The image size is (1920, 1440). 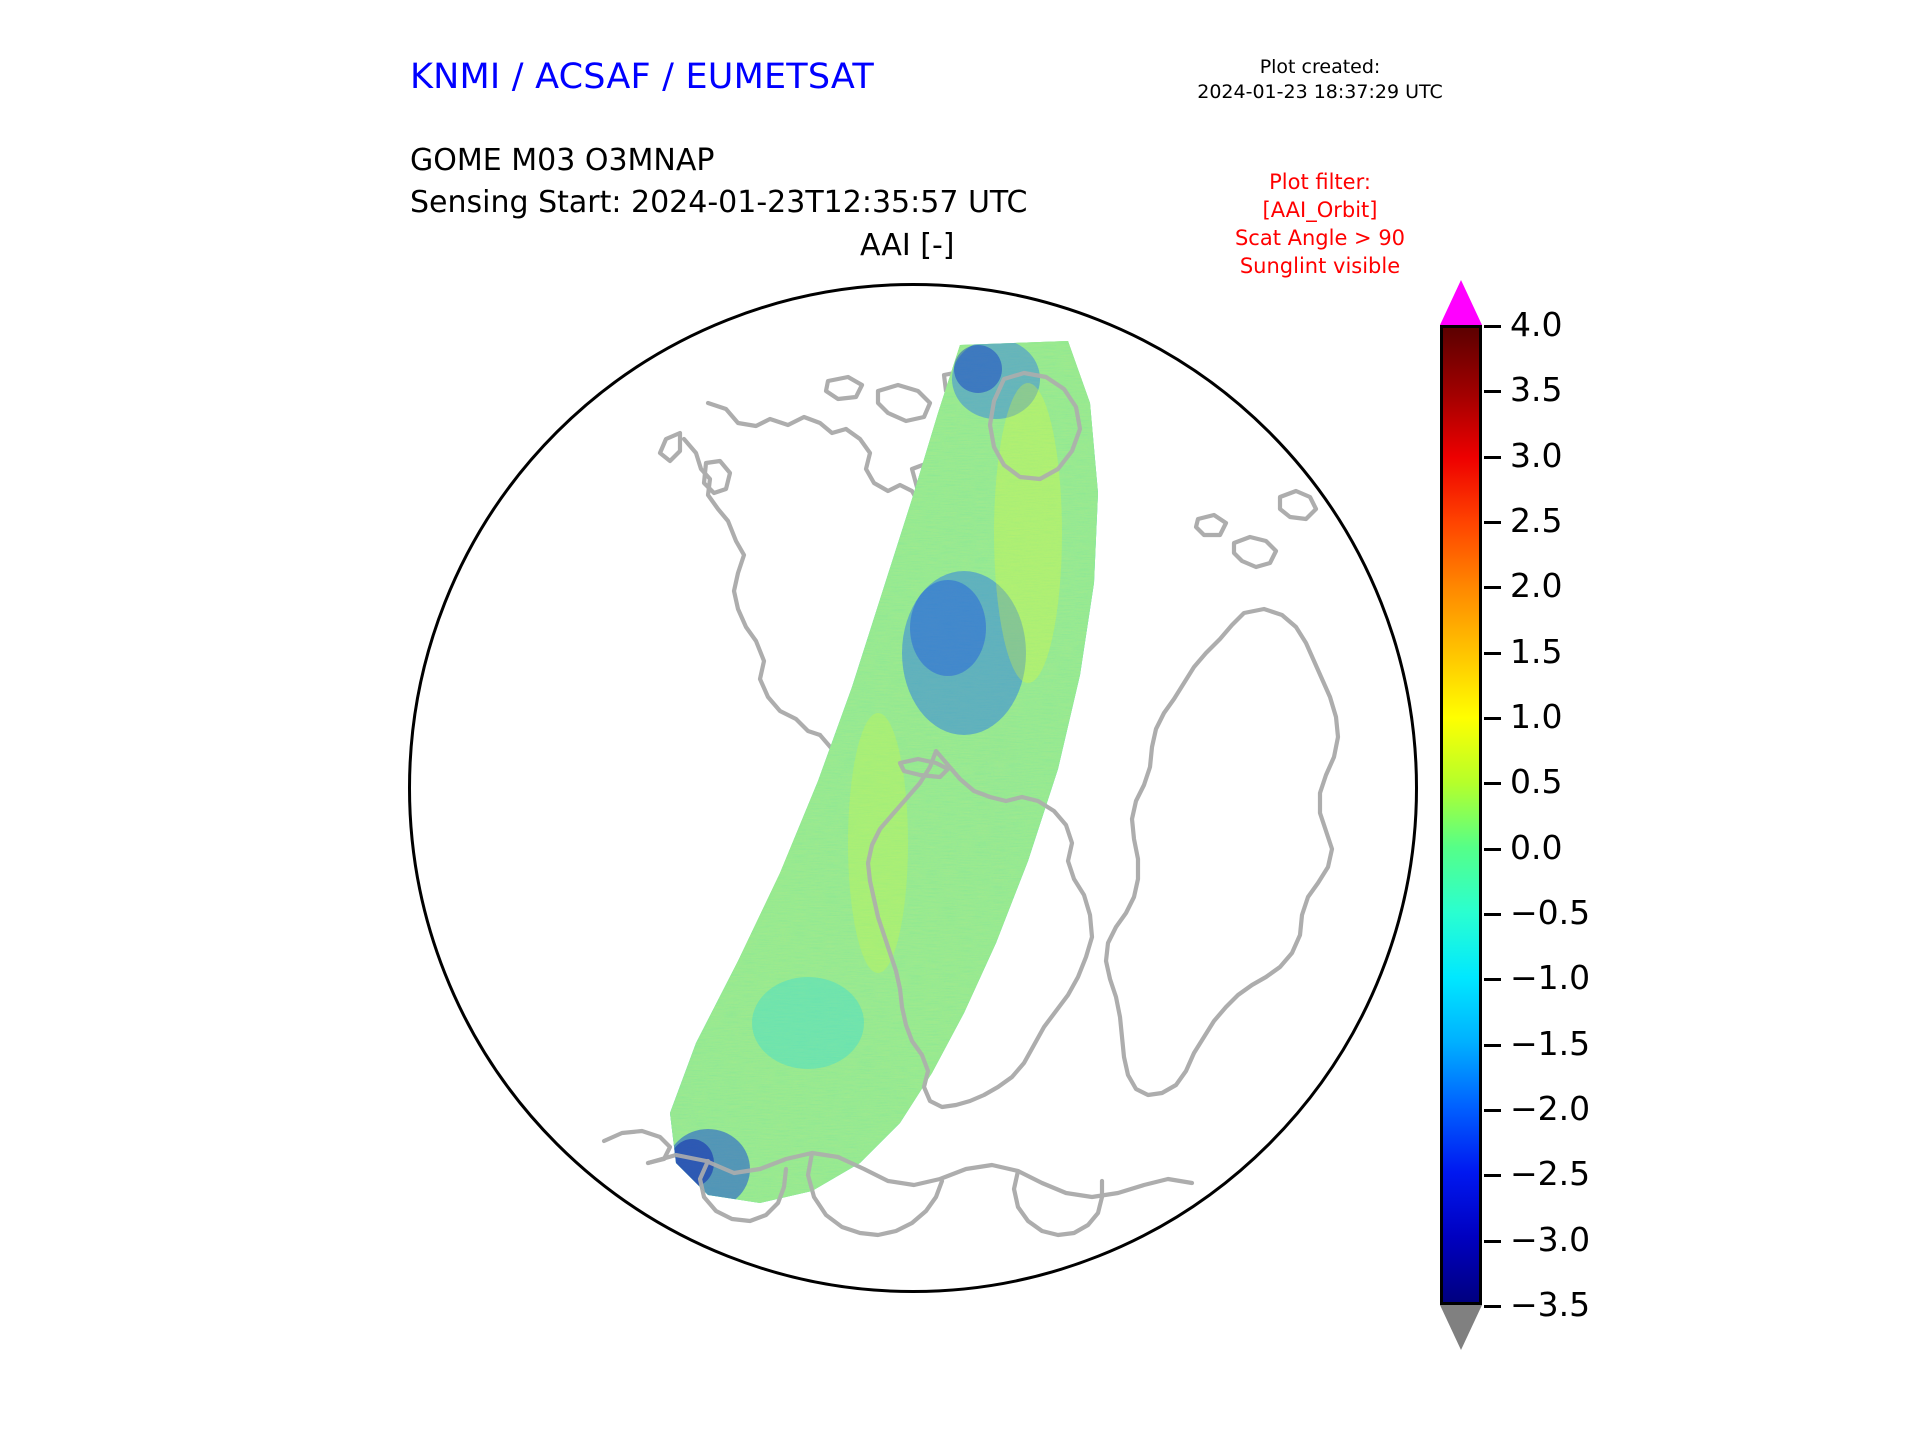 I want to click on colorbar-tick-label: 0.5, so click(x=1536, y=782).